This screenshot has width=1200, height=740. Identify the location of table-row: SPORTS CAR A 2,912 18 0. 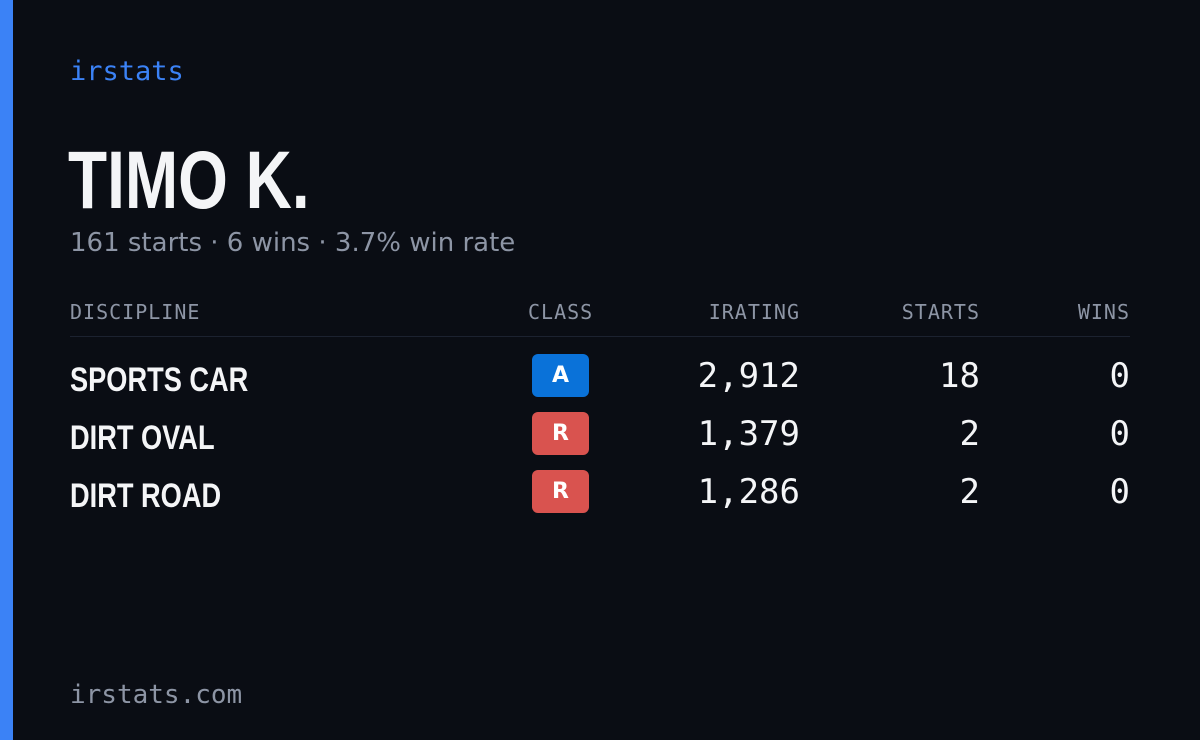
(600, 379).